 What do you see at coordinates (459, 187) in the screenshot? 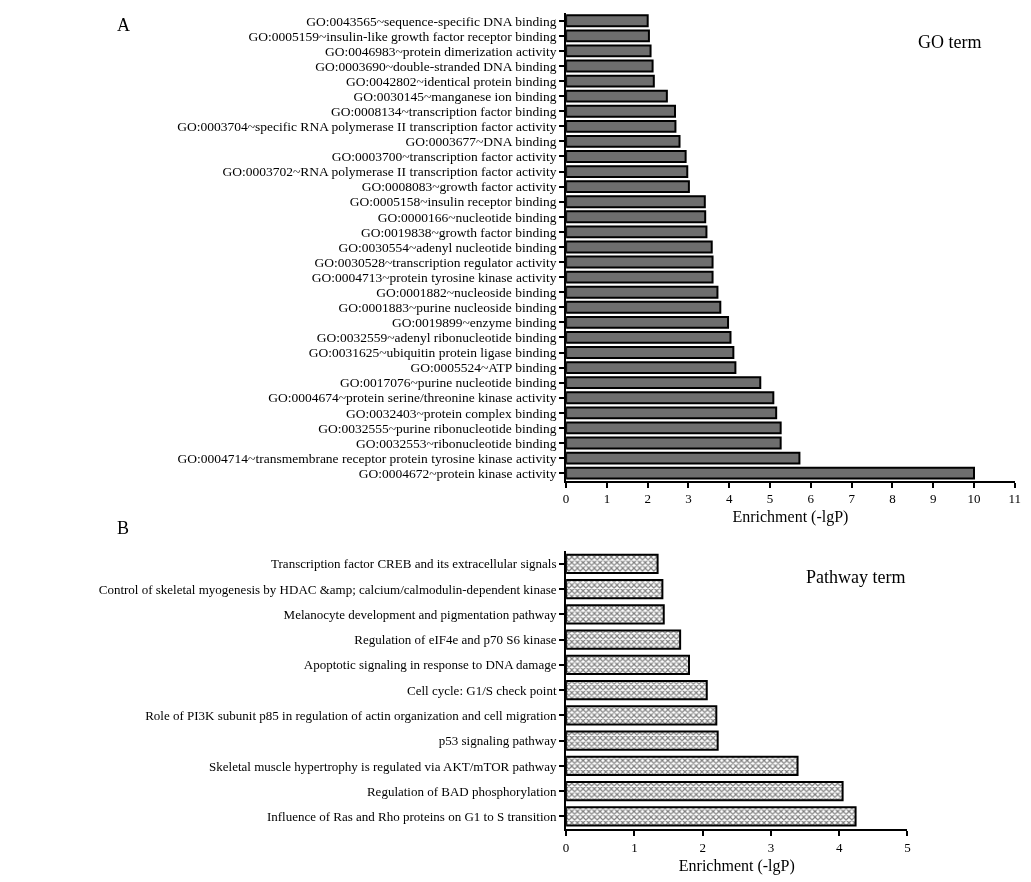
I see `y-tick-label: GO:0008083~growth factor activity` at bounding box center [459, 187].